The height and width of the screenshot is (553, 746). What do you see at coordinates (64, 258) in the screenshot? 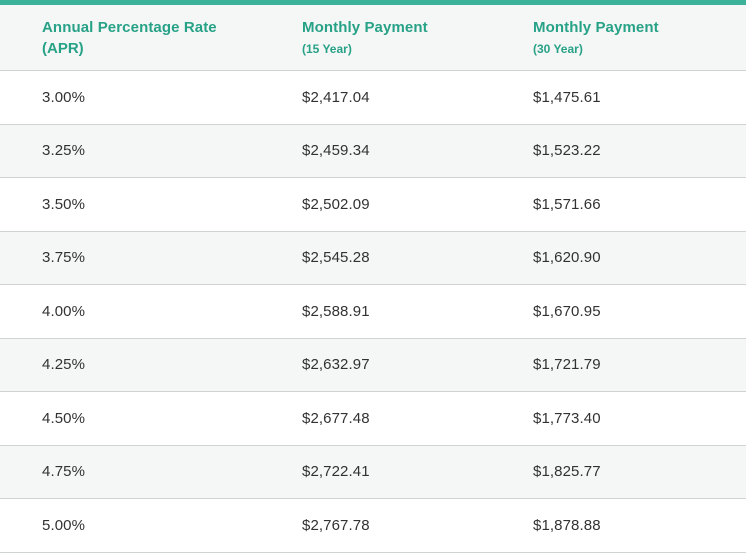
I see `cell-apr: 3.75%` at bounding box center [64, 258].